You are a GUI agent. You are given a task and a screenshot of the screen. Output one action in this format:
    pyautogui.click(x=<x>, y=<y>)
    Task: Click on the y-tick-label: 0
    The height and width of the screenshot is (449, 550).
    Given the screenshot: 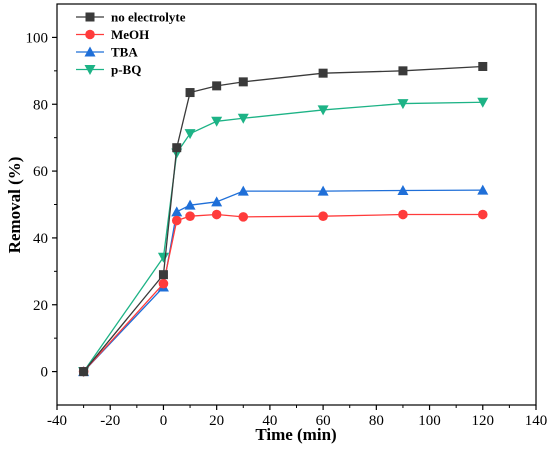 What is the action you would take?
    pyautogui.click(x=45, y=373)
    